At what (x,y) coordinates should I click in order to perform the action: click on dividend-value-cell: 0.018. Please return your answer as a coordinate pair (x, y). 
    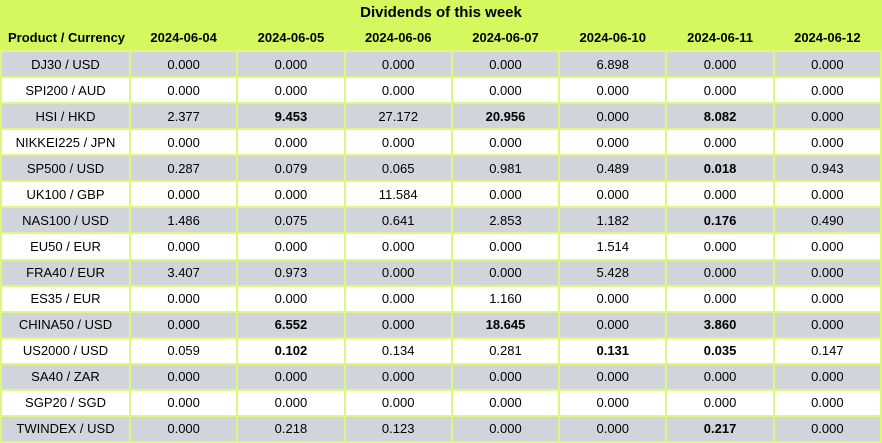
    Looking at the image, I should click on (720, 168).